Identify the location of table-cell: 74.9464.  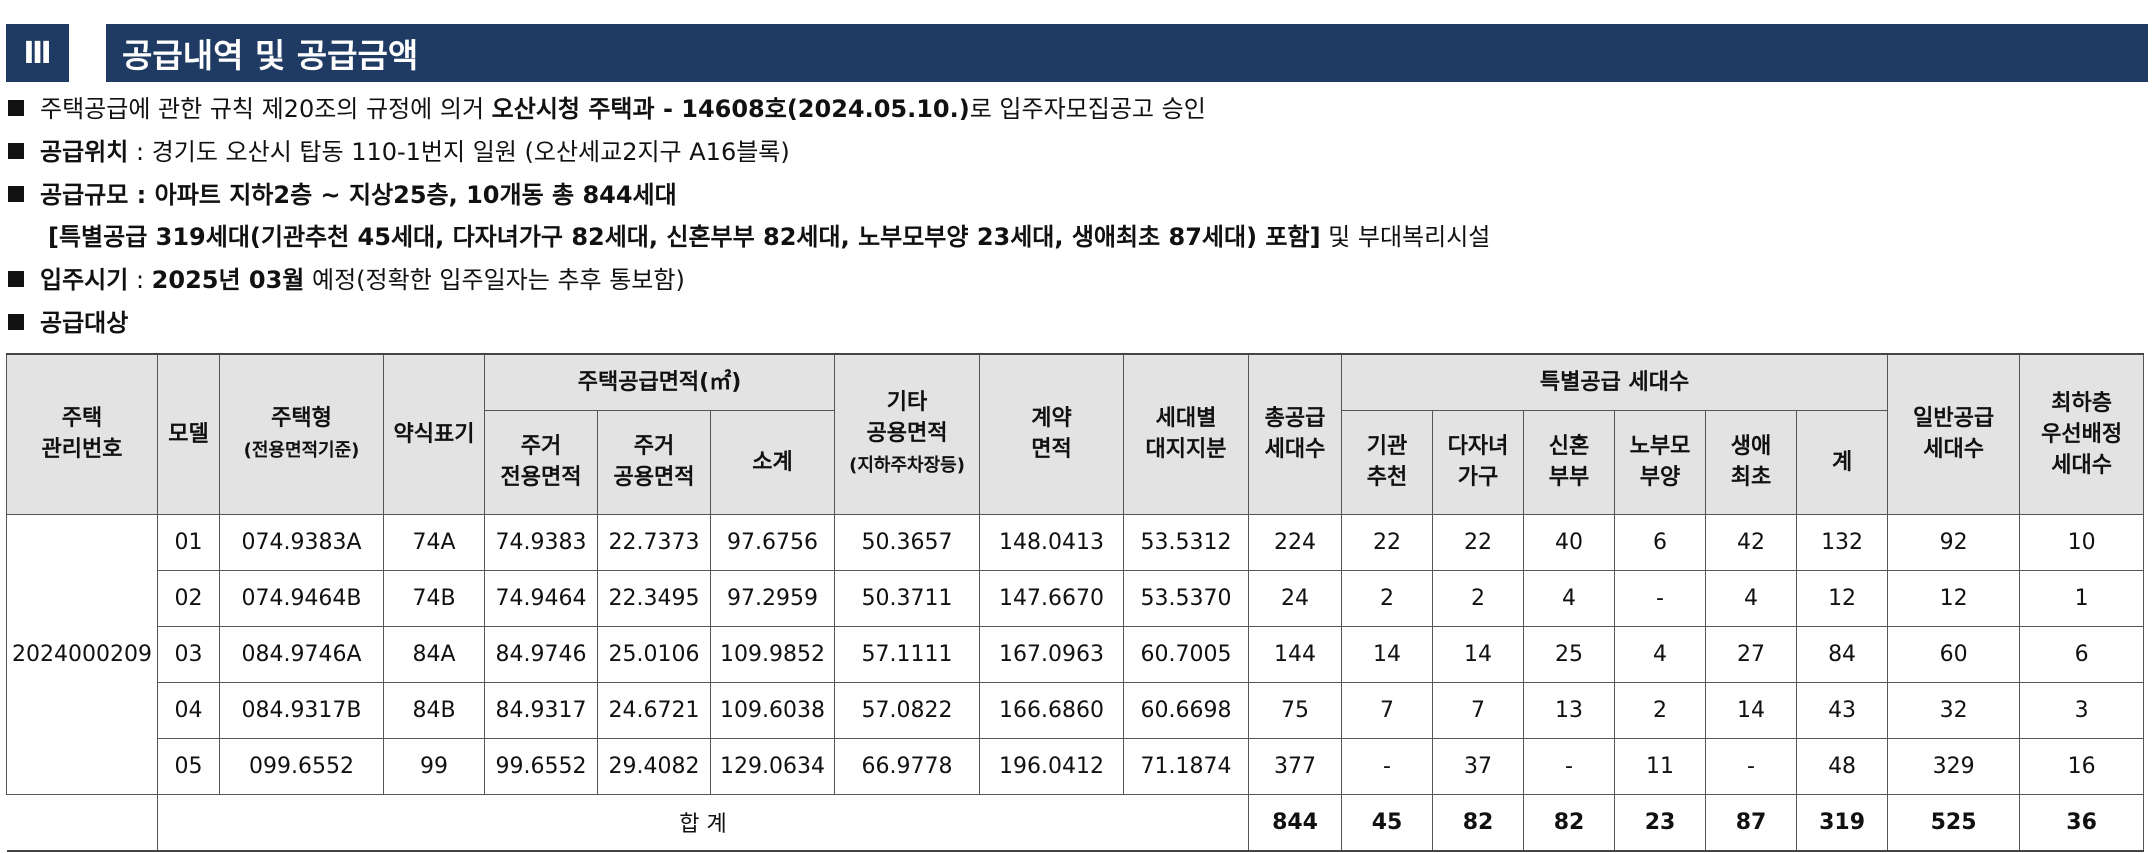
(541, 598).